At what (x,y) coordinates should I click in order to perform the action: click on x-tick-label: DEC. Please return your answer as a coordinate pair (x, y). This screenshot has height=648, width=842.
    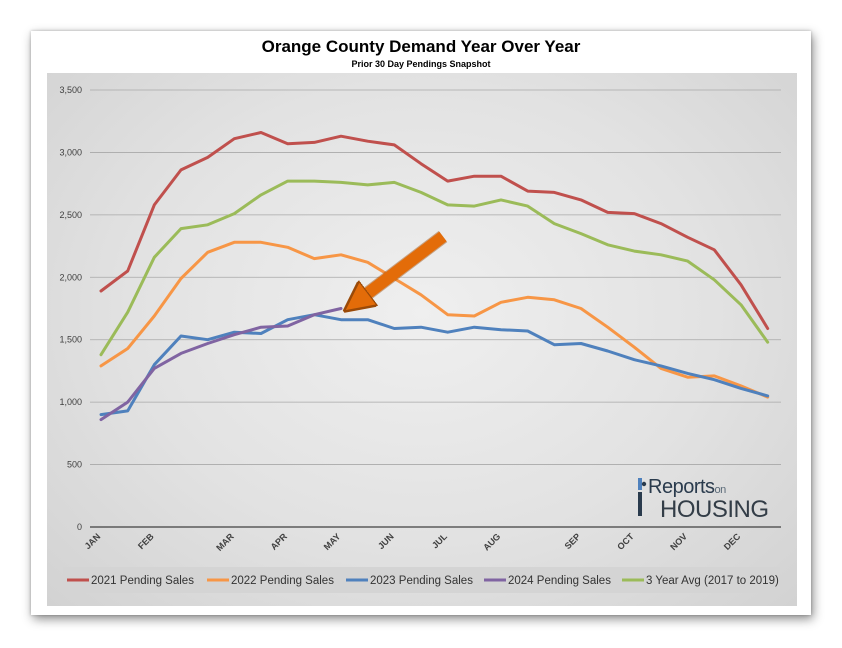
    Looking at the image, I should click on (732, 541).